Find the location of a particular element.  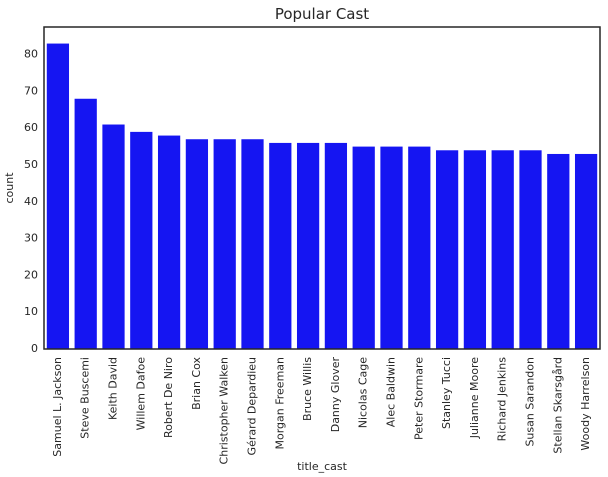

x-tick-label: Morgan Freeman is located at coordinates (279, 403).